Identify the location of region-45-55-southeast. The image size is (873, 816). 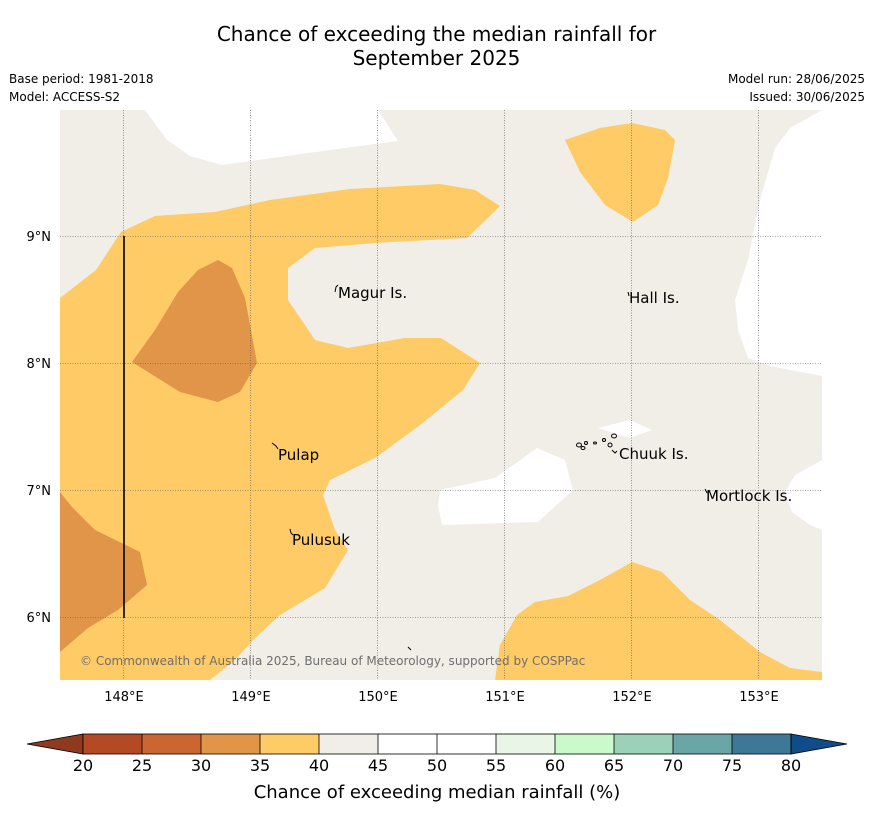
(803, 495).